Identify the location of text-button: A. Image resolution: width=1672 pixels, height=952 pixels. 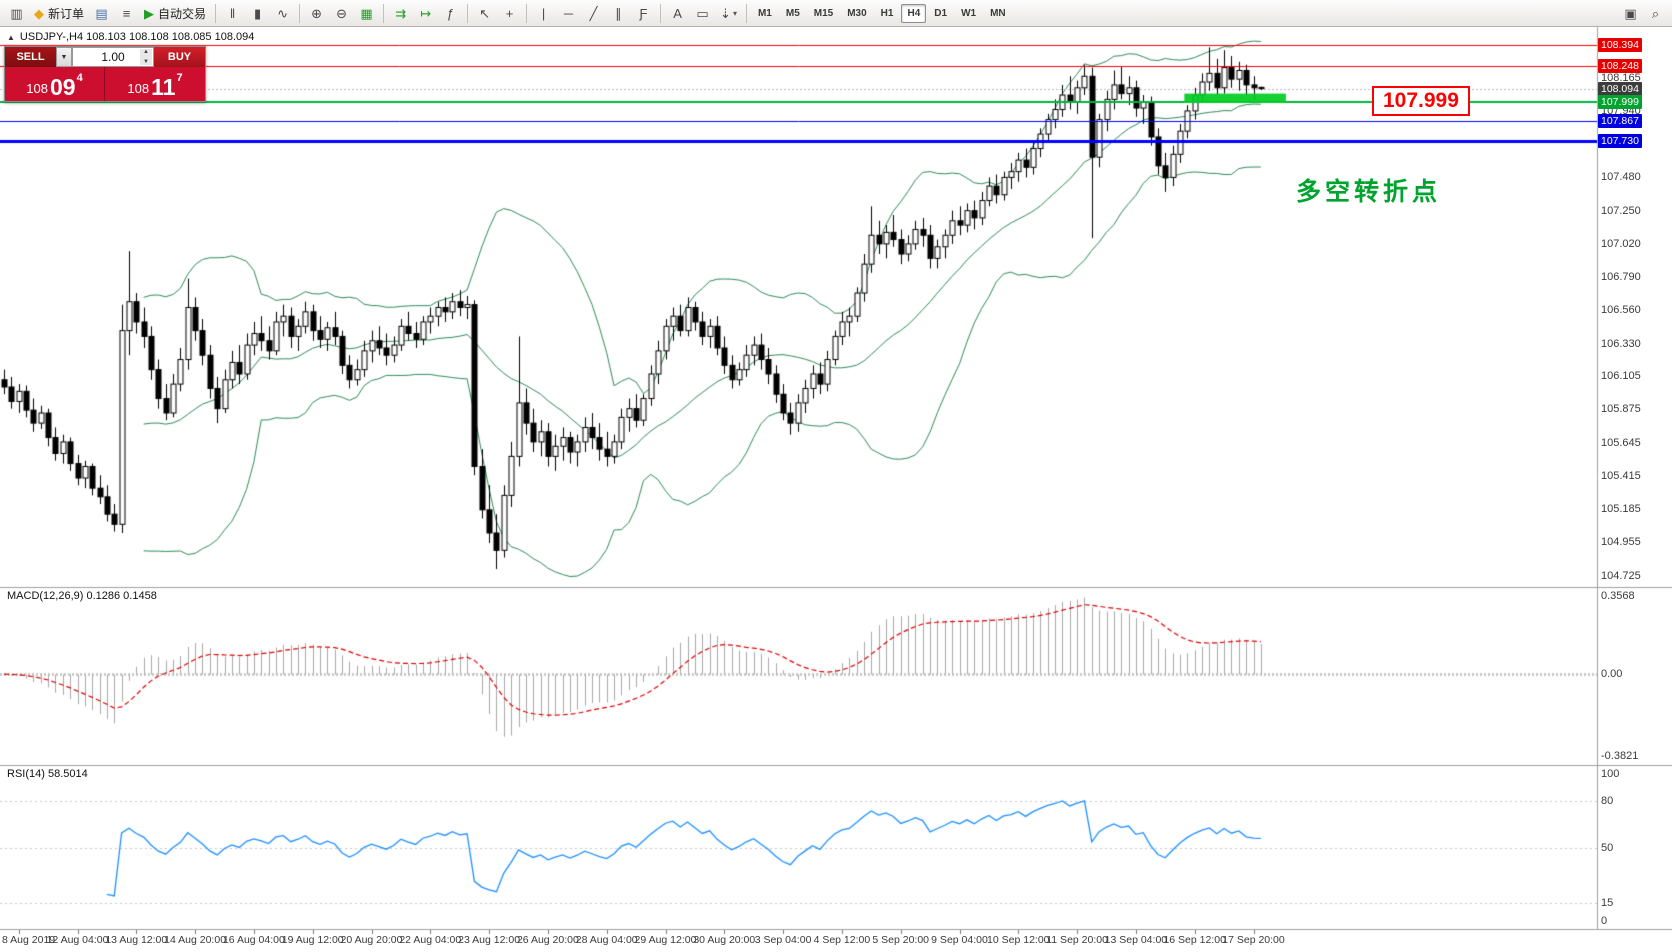
(677, 13).